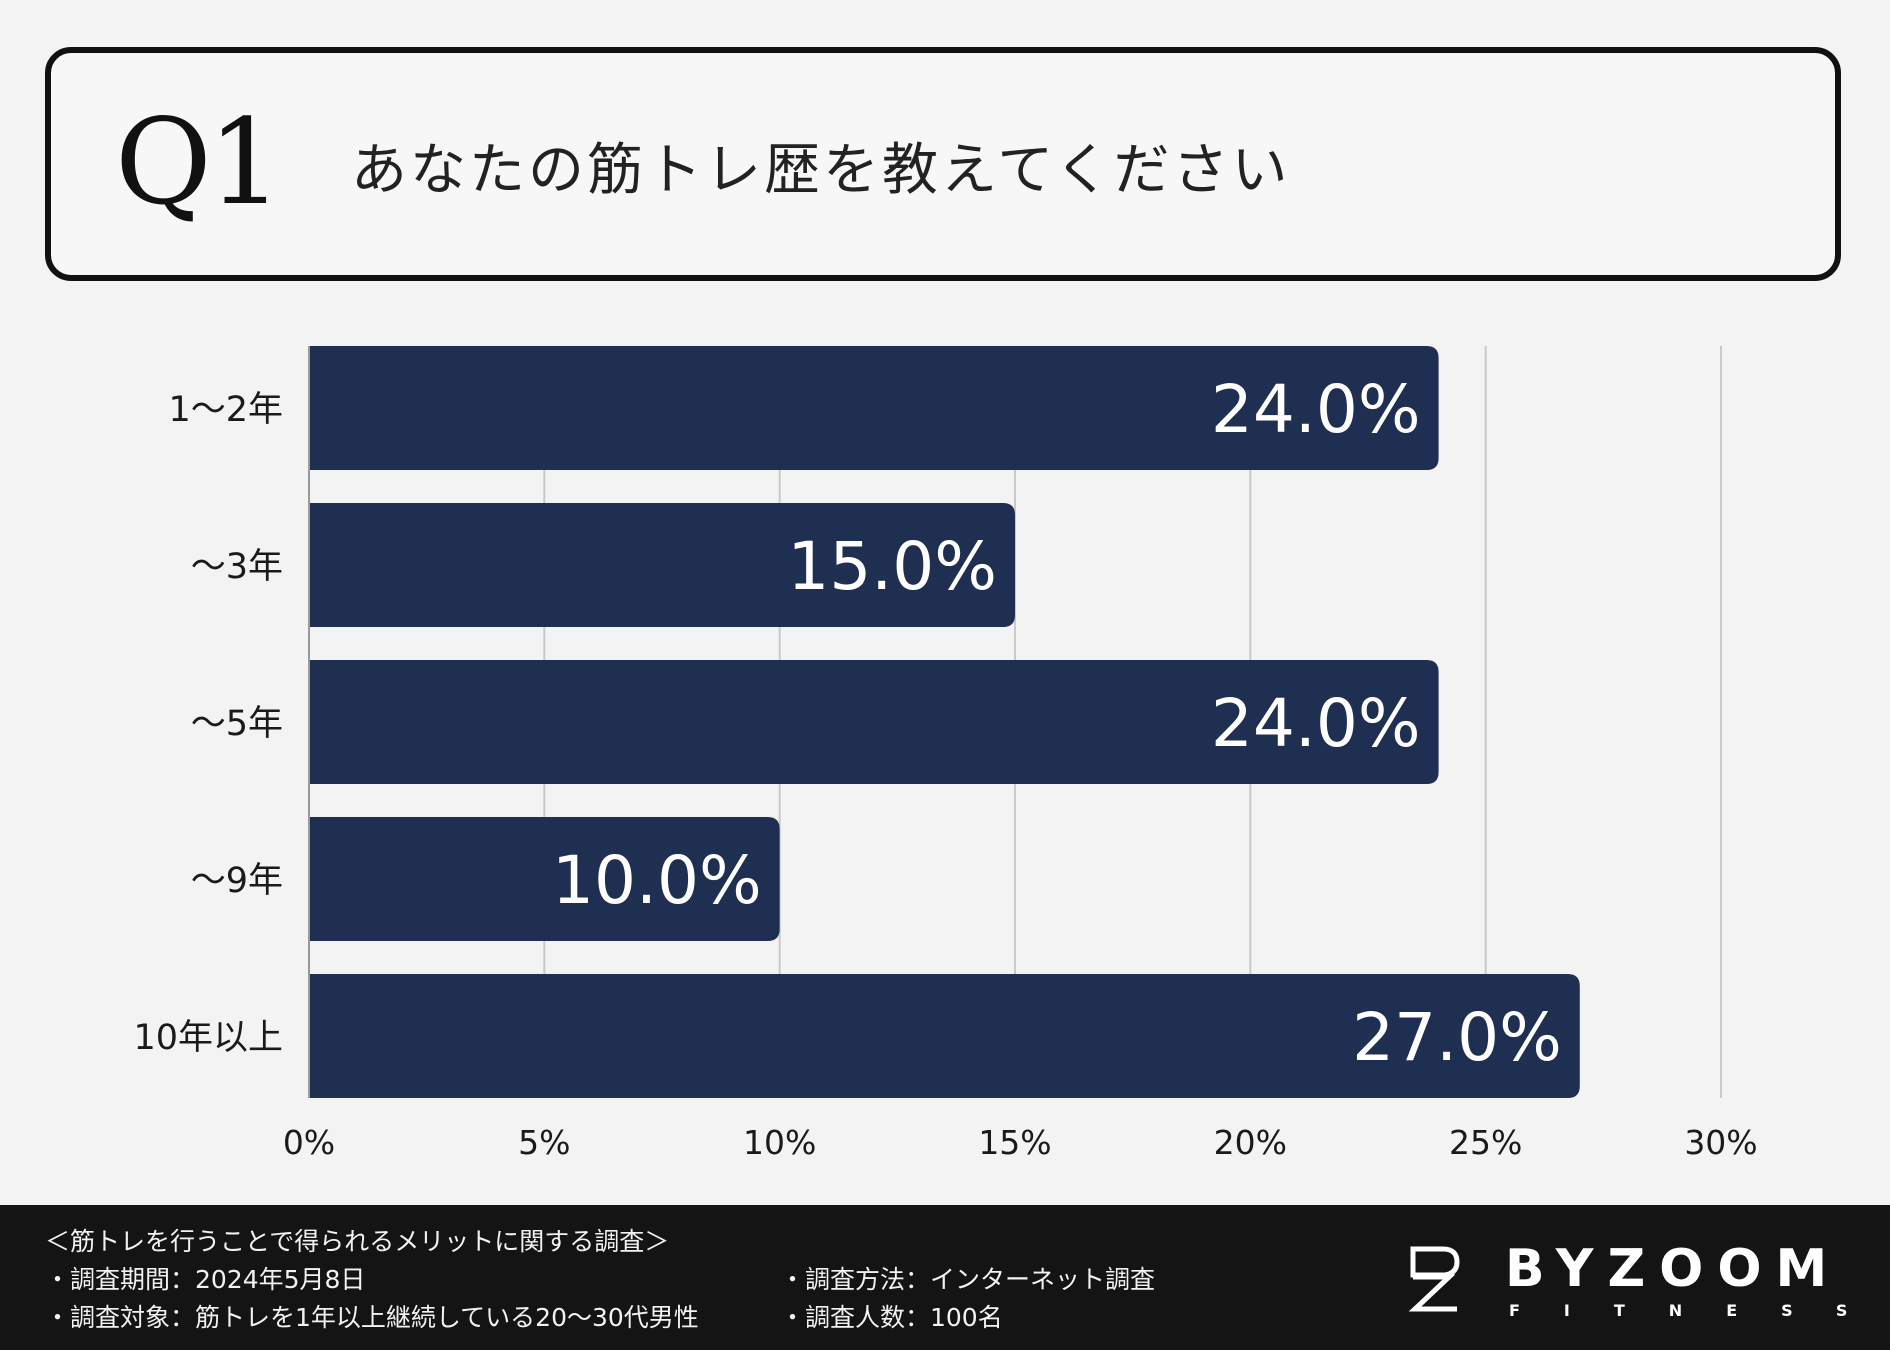 Image resolution: width=1890 pixels, height=1350 pixels. Describe the element at coordinates (372, 1317) in the screenshot. I see `survey-target: ・調査対象：筋トレを1年以上継続している20〜30代男性` at that location.